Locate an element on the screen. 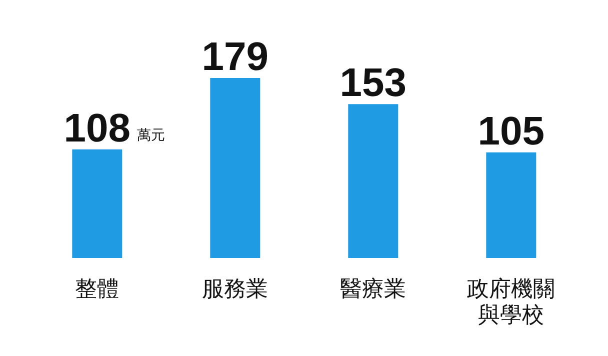 This screenshot has width=608, height=356. annotation: 萬元 is located at coordinates (151, 134).